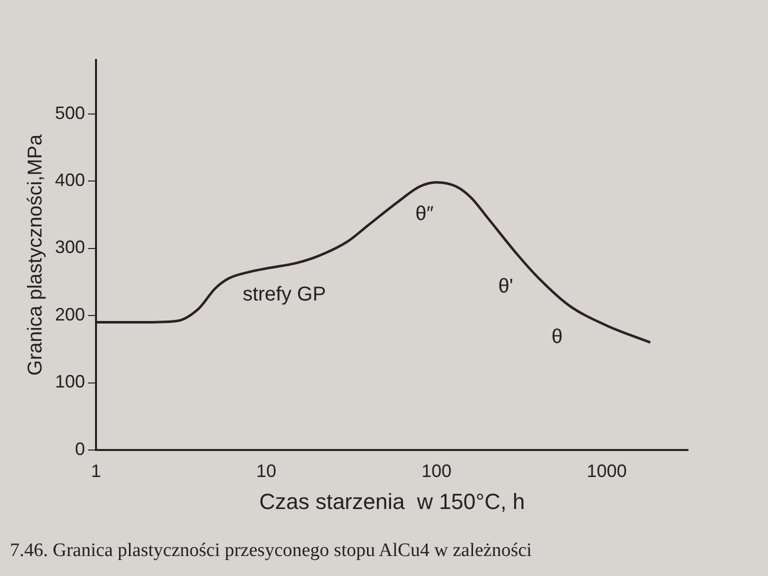 This screenshot has height=576, width=768. I want to click on annotation: θ', so click(506, 287).